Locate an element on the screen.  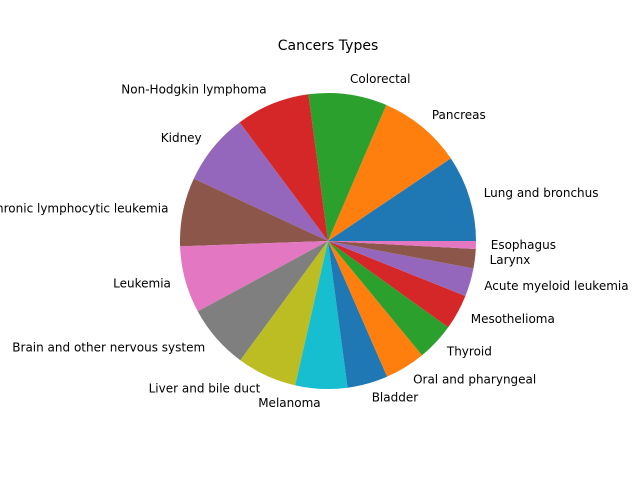
slice-label: Chronic lymphocytic leukemia is located at coordinates (84, 208).